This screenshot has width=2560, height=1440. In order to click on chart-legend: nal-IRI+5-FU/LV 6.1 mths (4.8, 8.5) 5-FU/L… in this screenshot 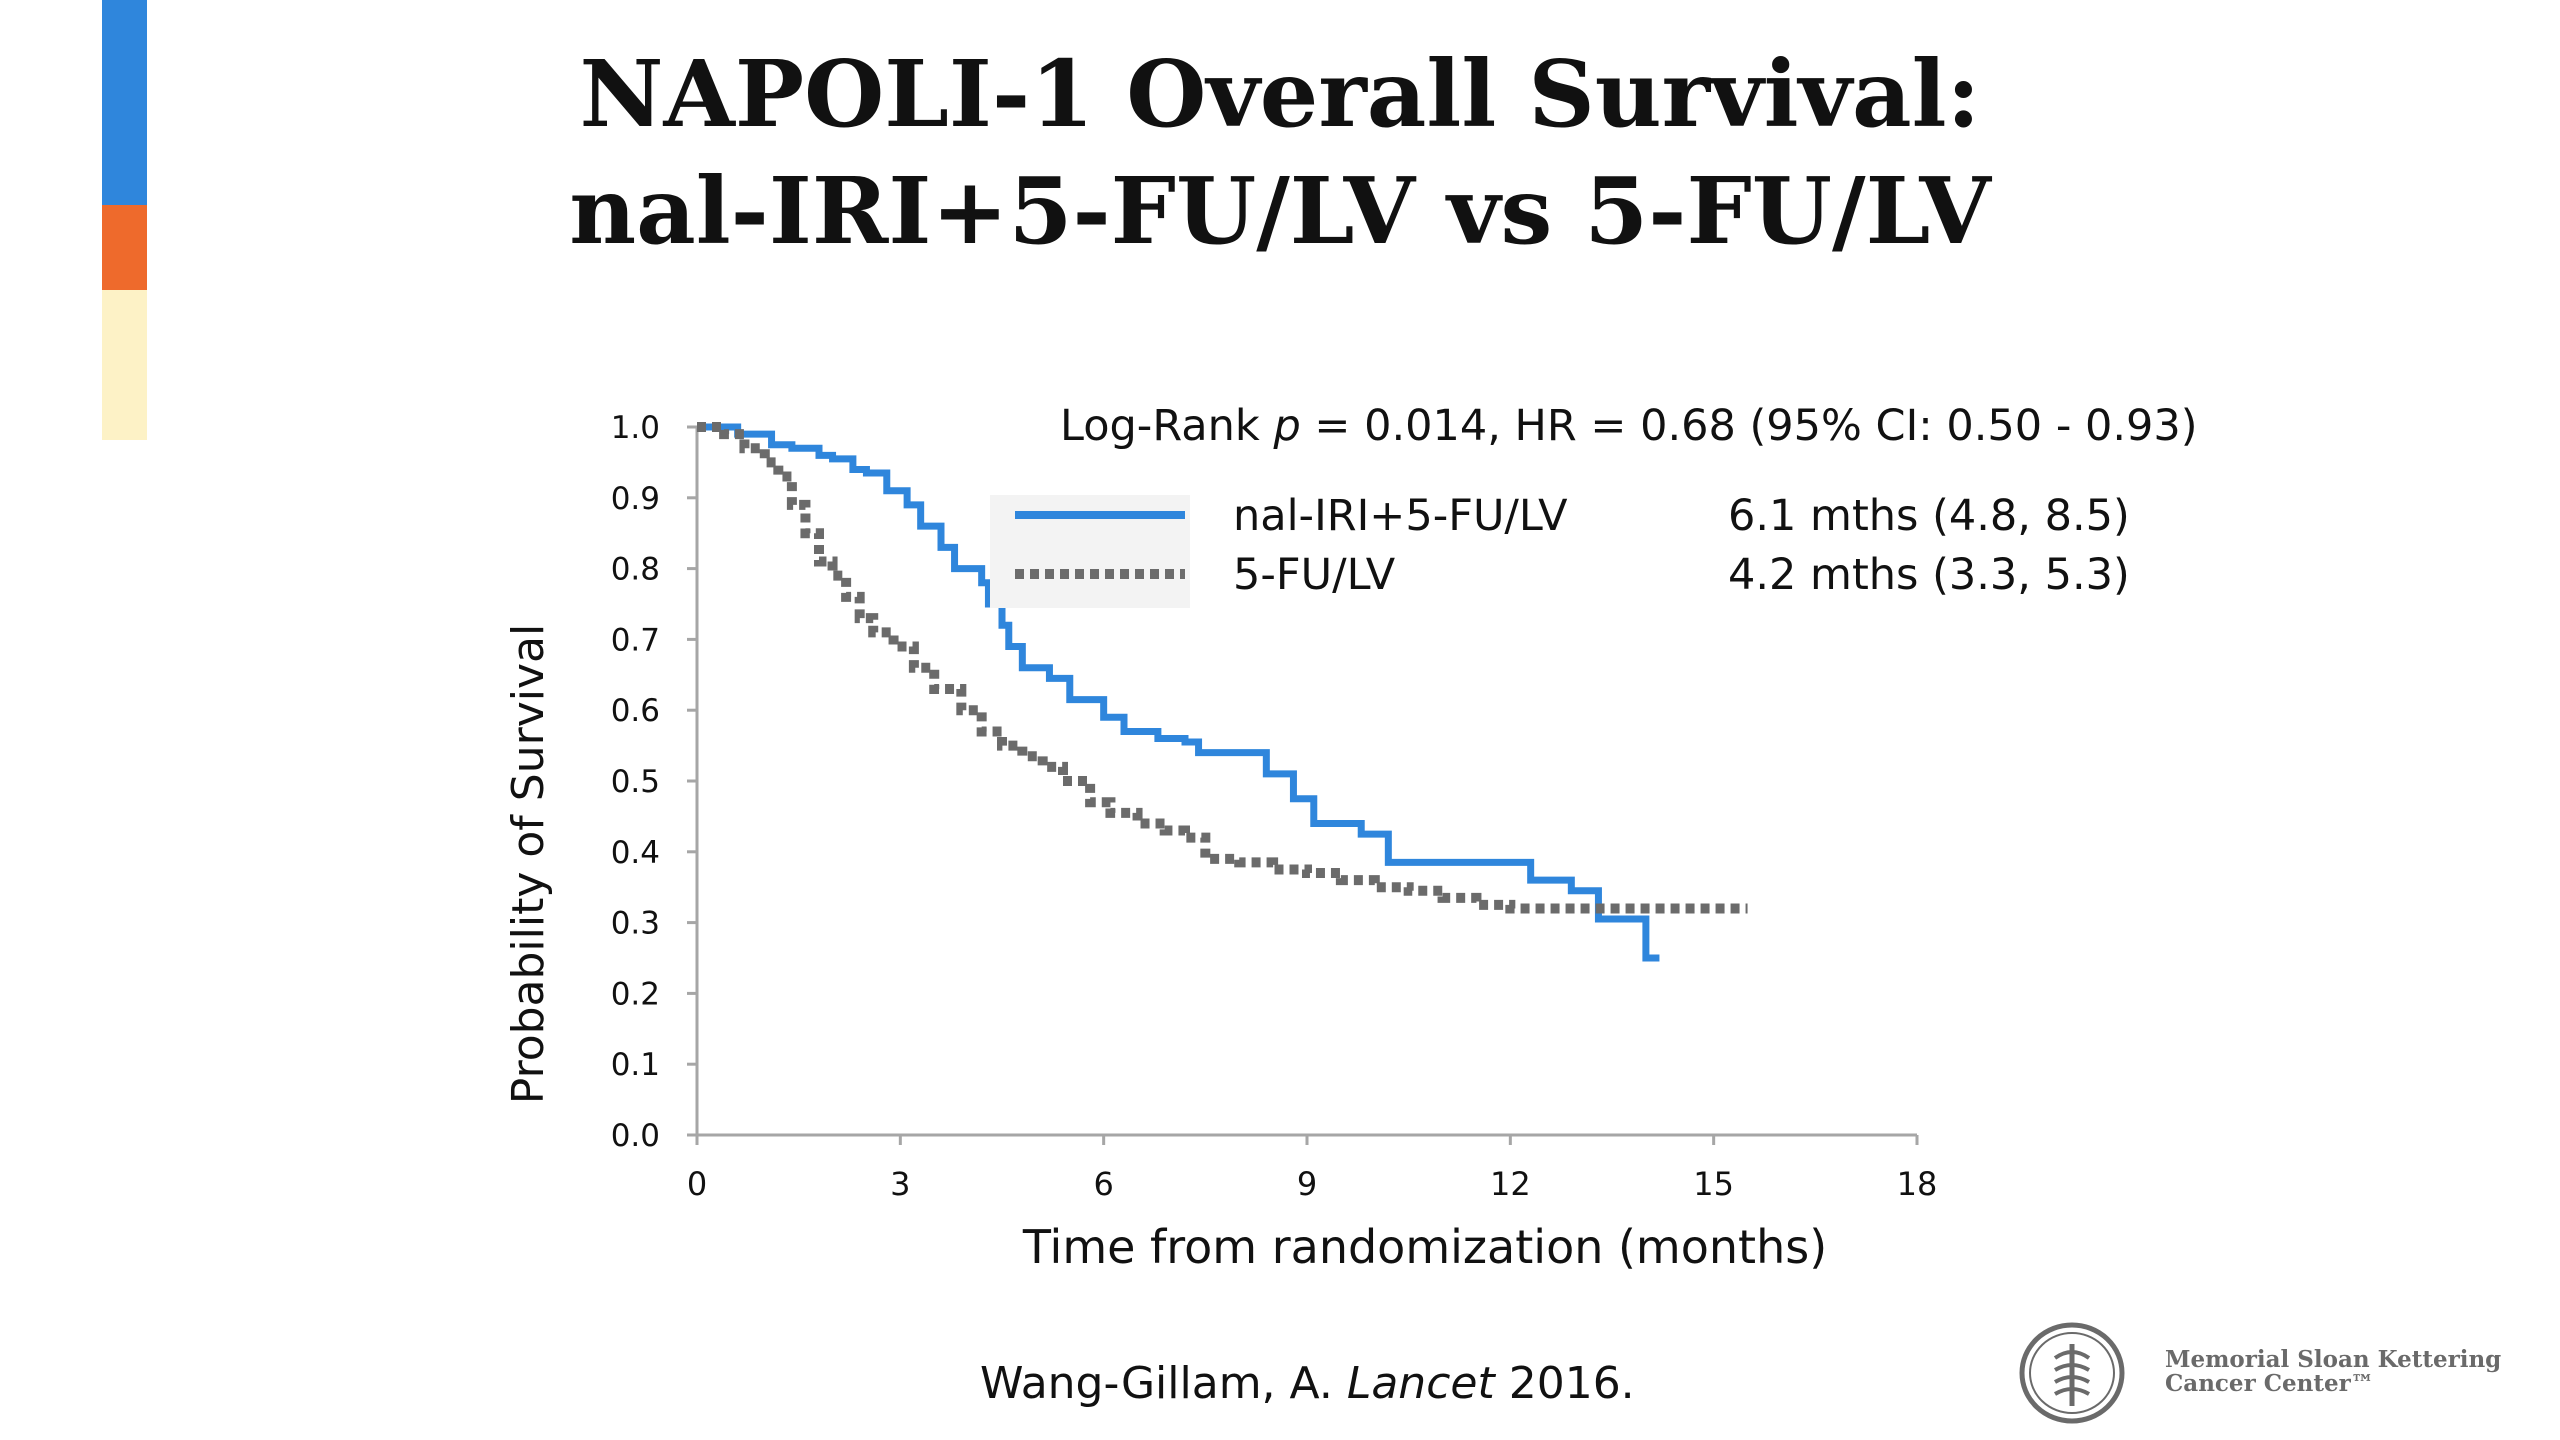, I will do `click(1560, 549)`.